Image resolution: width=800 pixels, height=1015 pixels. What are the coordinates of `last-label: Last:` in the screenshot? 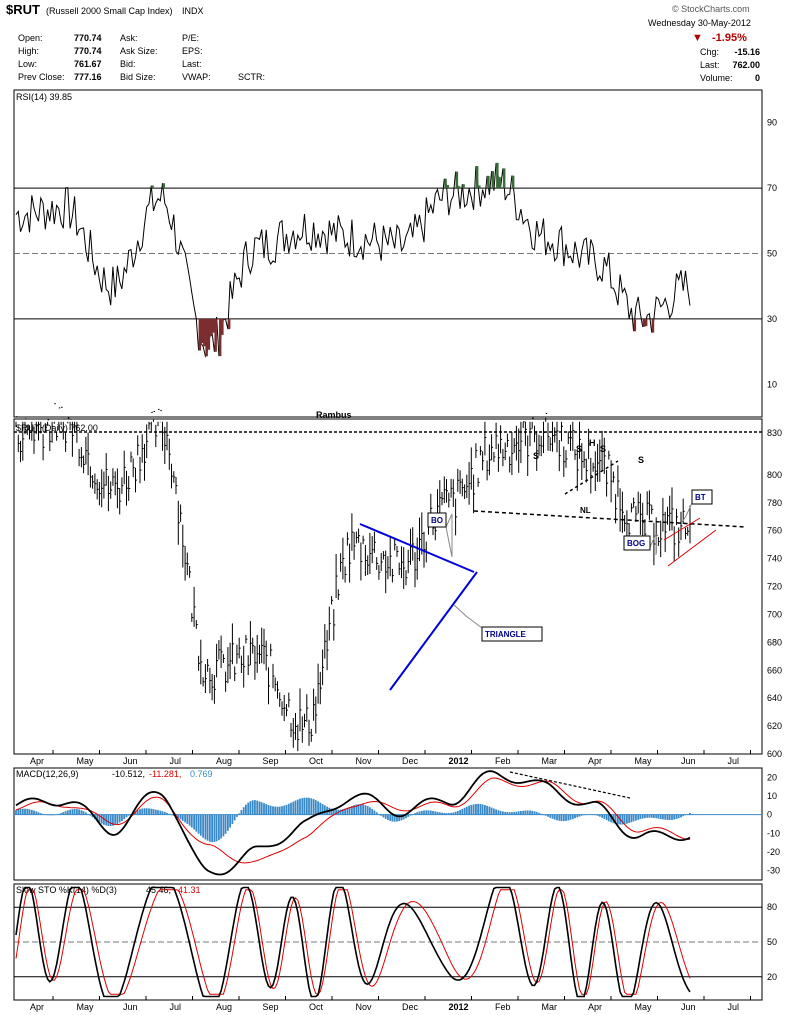 It's located at (192, 64).